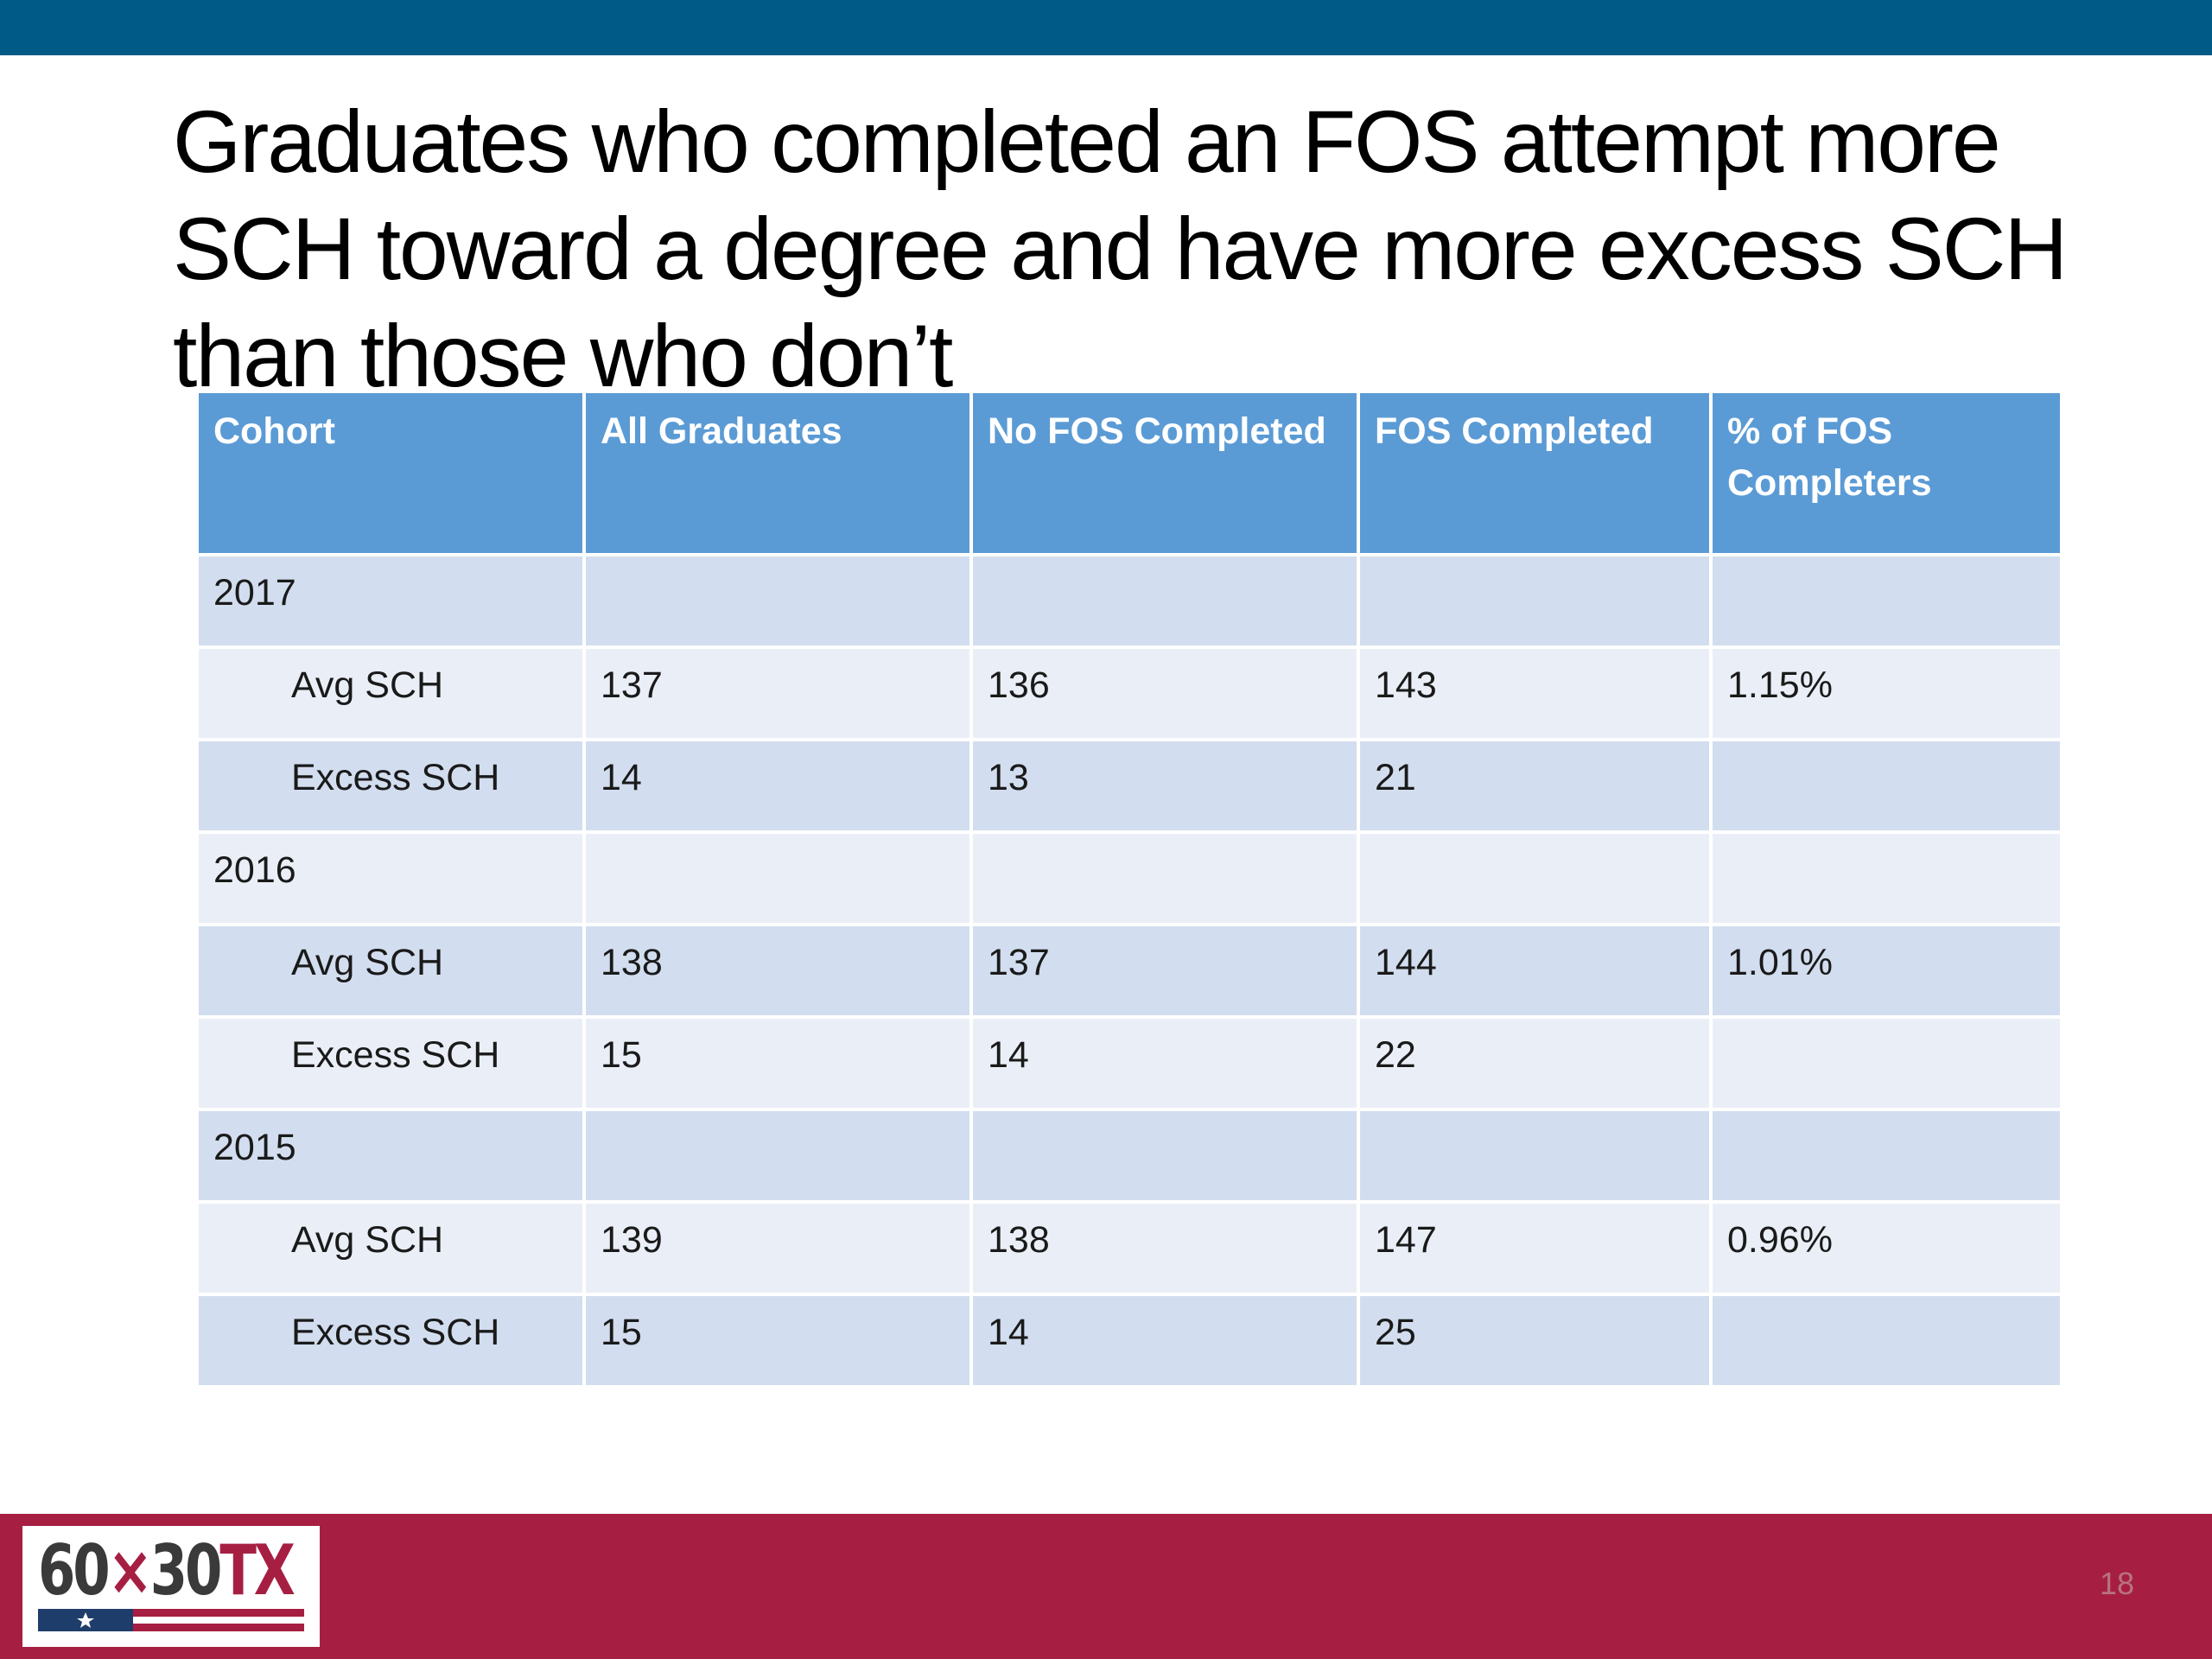  Describe the element at coordinates (390, 473) in the screenshot. I see `header-cohort: Cohort` at that location.